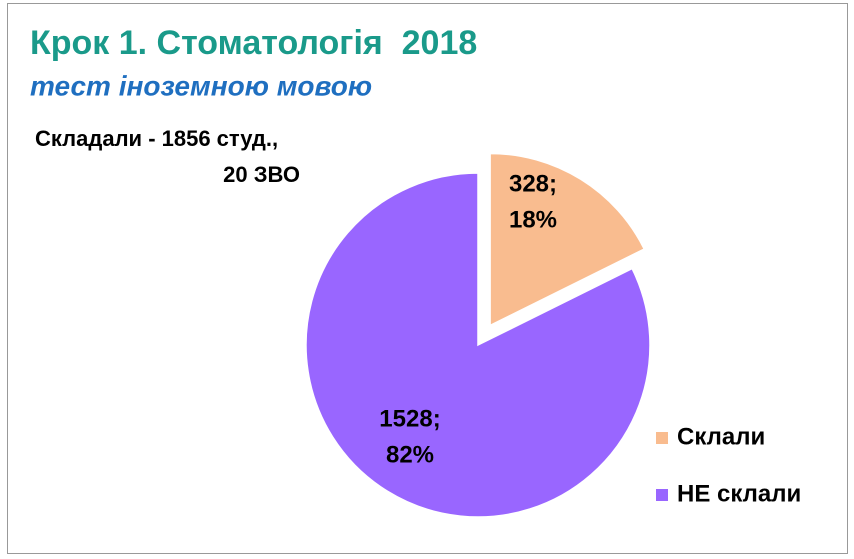 This screenshot has width=854, height=559. Describe the element at coordinates (533, 183) in the screenshot. I see `data-label: 328;` at that location.